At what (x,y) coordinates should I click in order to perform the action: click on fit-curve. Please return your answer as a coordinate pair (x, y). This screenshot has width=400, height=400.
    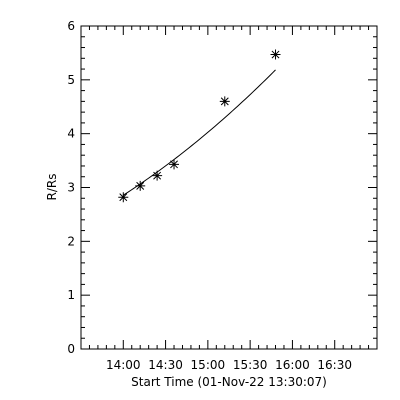
    Looking at the image, I should click on (199, 132).